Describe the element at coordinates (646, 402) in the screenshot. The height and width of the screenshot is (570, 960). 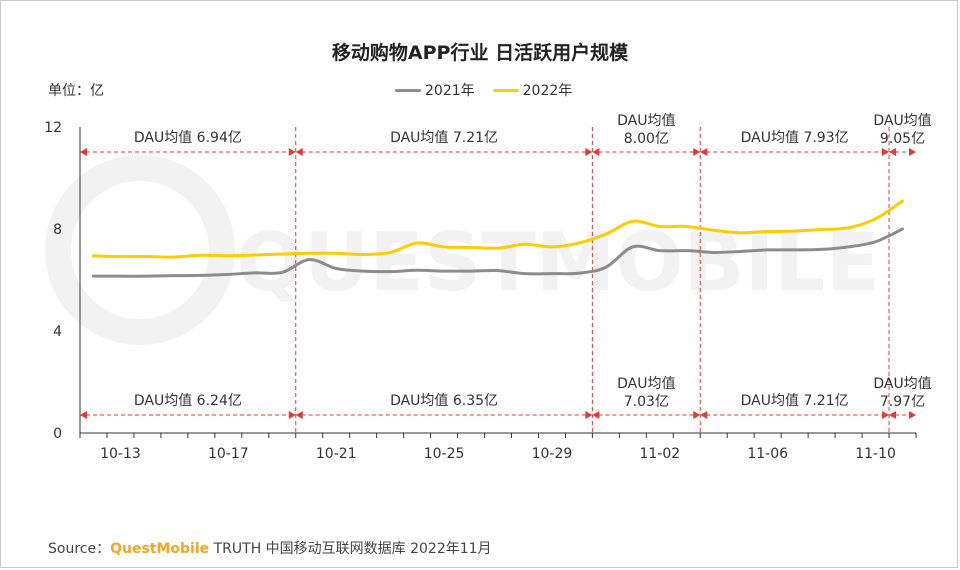
I see `average-label-2021: 7.03亿` at that location.